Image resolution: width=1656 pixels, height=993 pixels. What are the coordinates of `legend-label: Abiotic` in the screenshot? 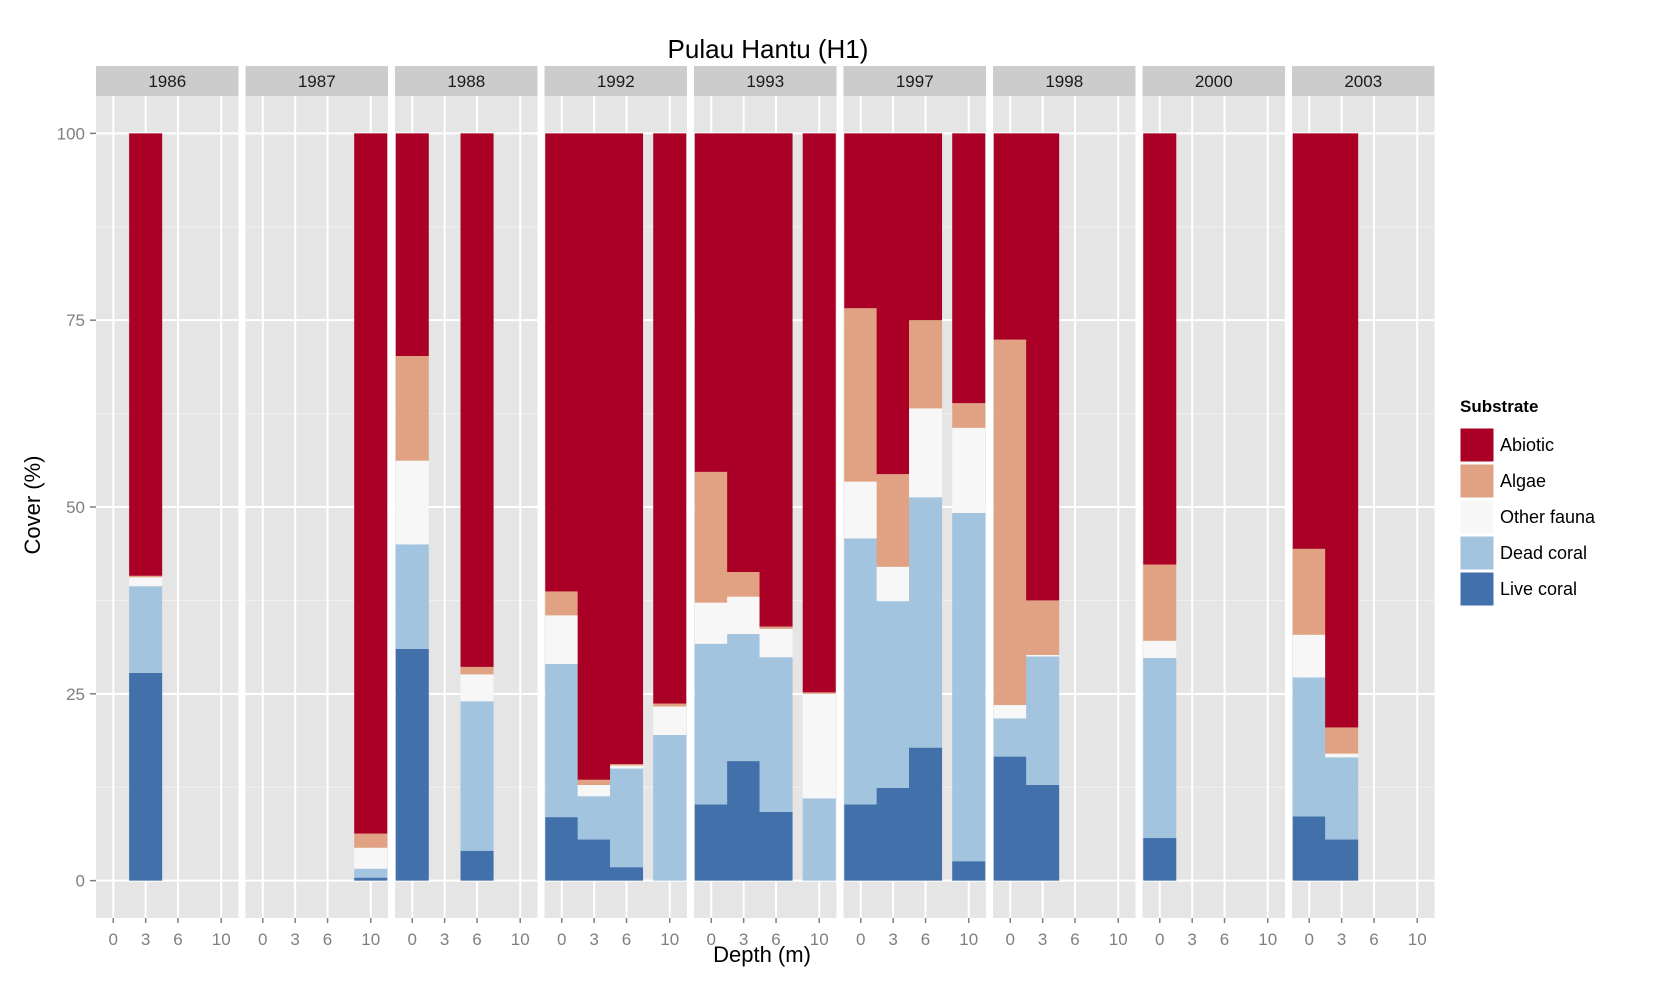 It's located at (1527, 445).